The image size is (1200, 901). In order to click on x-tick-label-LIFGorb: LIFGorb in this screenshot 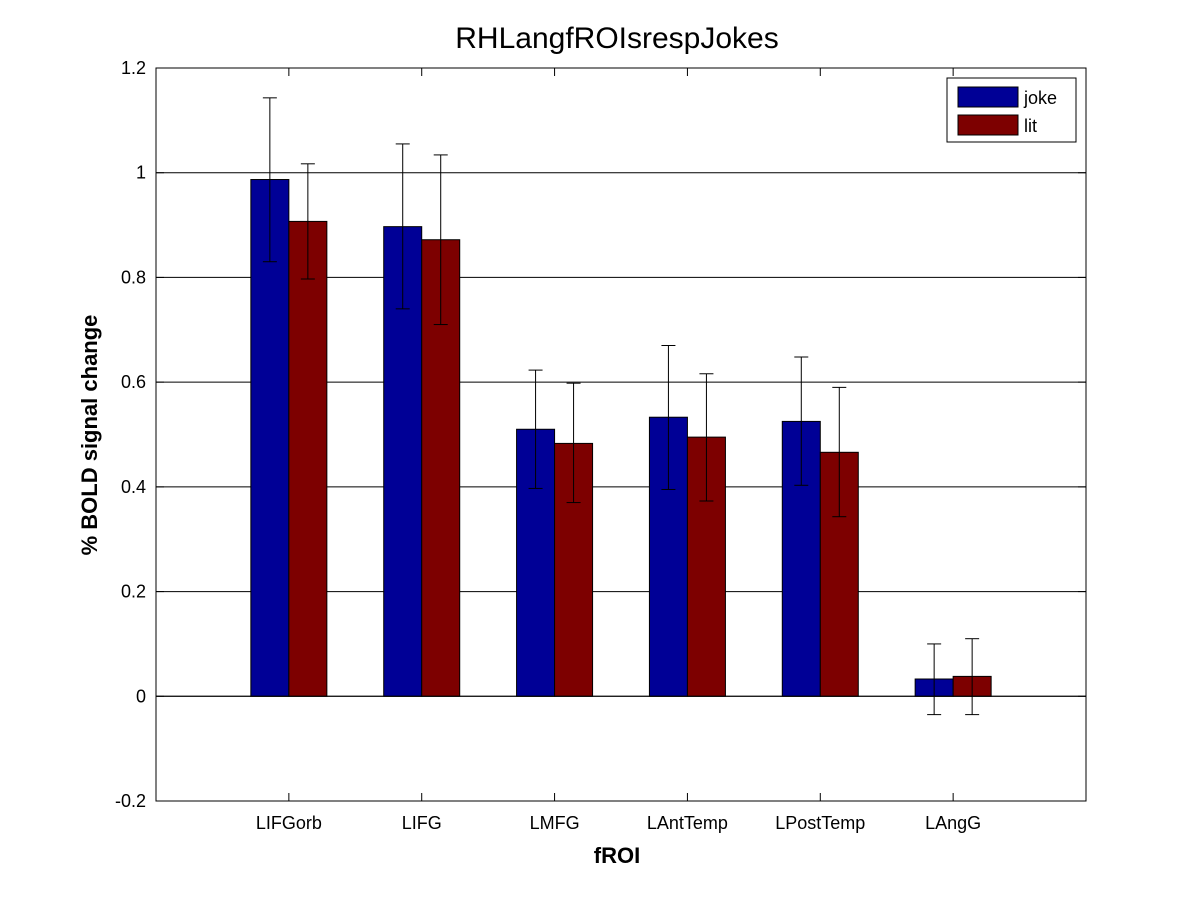, I will do `click(289, 823)`.